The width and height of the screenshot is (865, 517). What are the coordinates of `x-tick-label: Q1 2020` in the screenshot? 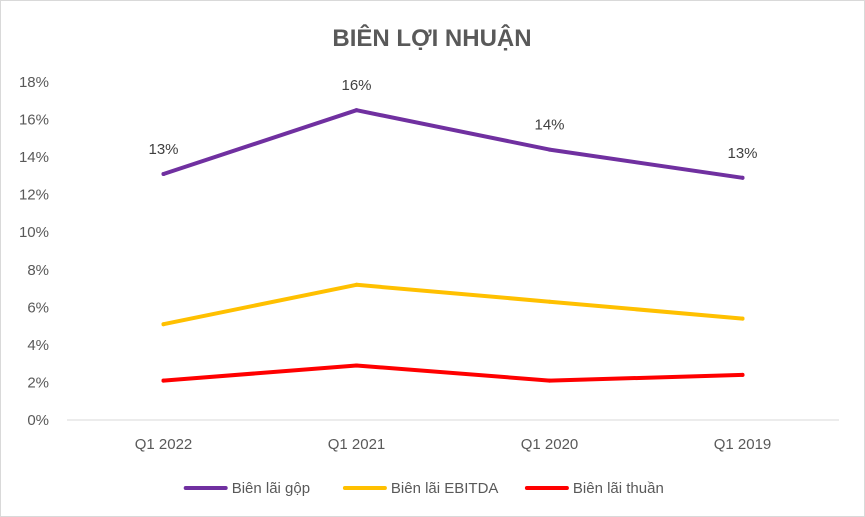 It's located at (550, 444).